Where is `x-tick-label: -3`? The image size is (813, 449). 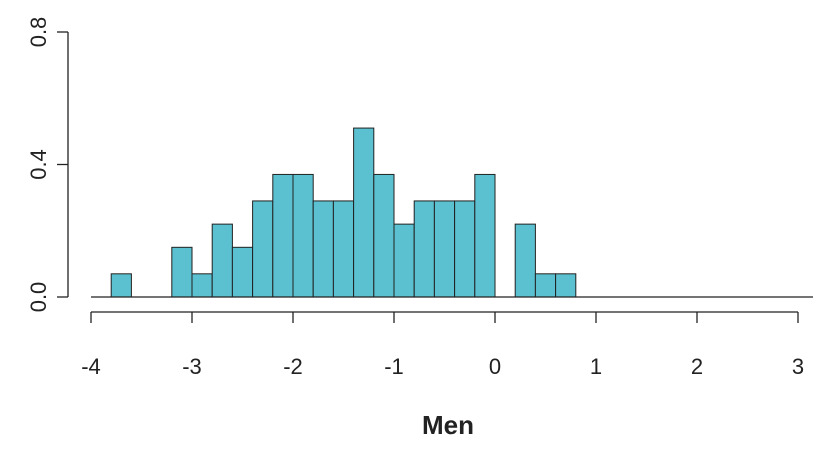
x-tick-label: -3 is located at coordinates (192, 366).